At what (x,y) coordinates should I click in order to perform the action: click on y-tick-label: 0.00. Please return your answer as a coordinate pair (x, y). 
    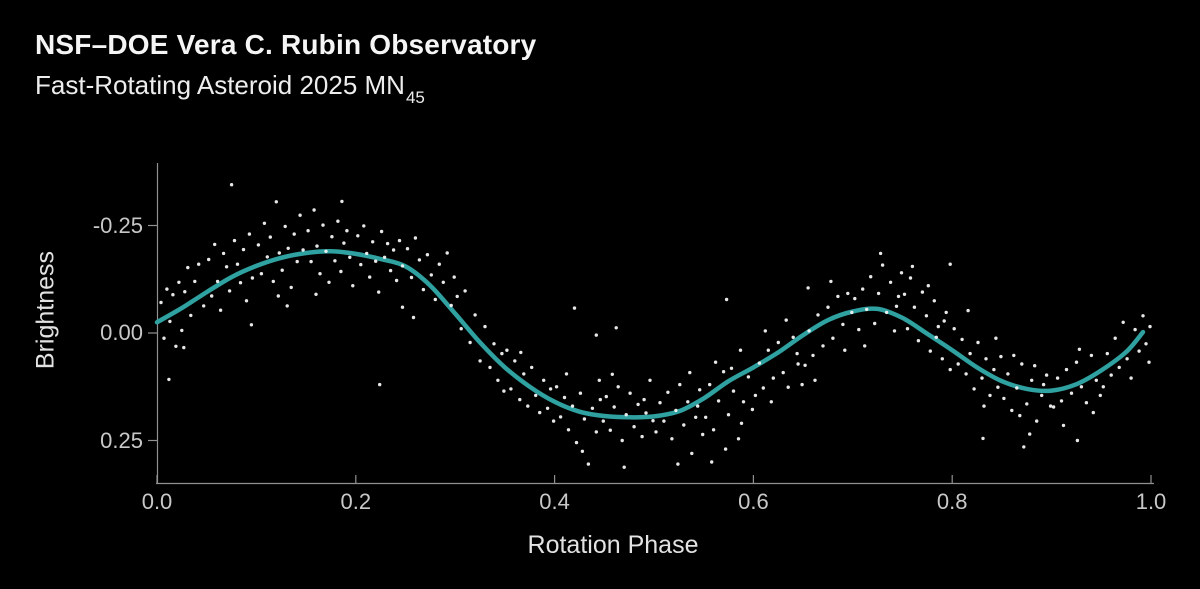
    Looking at the image, I should click on (121, 332).